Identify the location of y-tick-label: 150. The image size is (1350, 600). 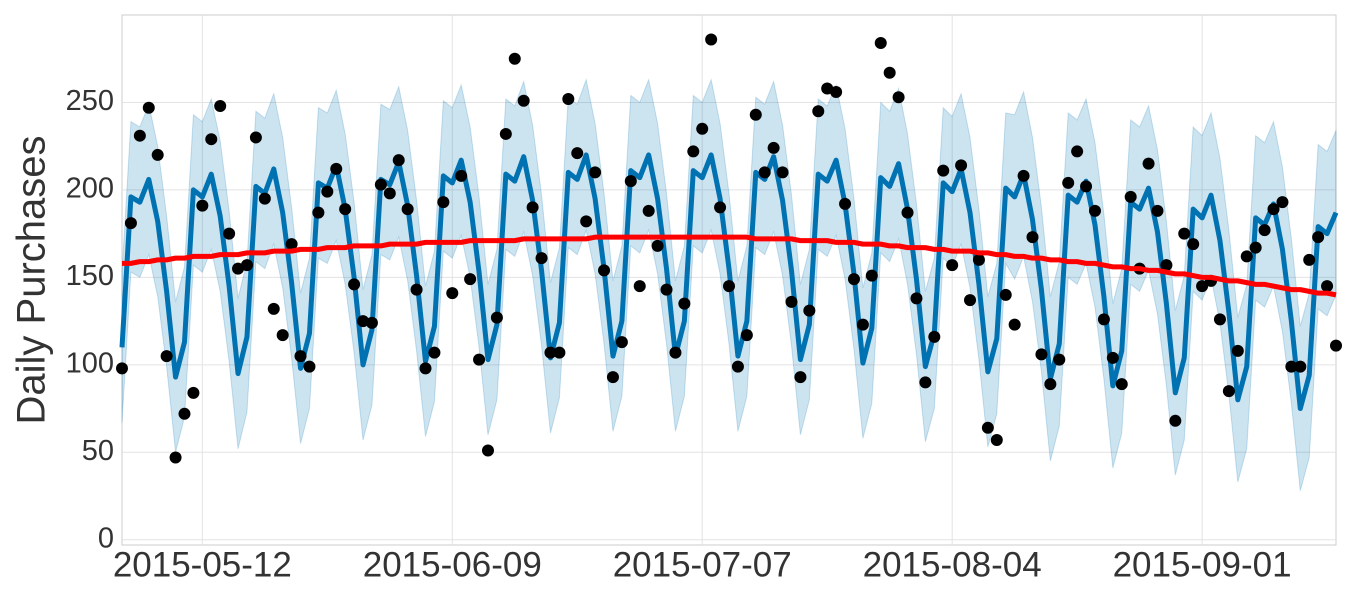
(90, 276).